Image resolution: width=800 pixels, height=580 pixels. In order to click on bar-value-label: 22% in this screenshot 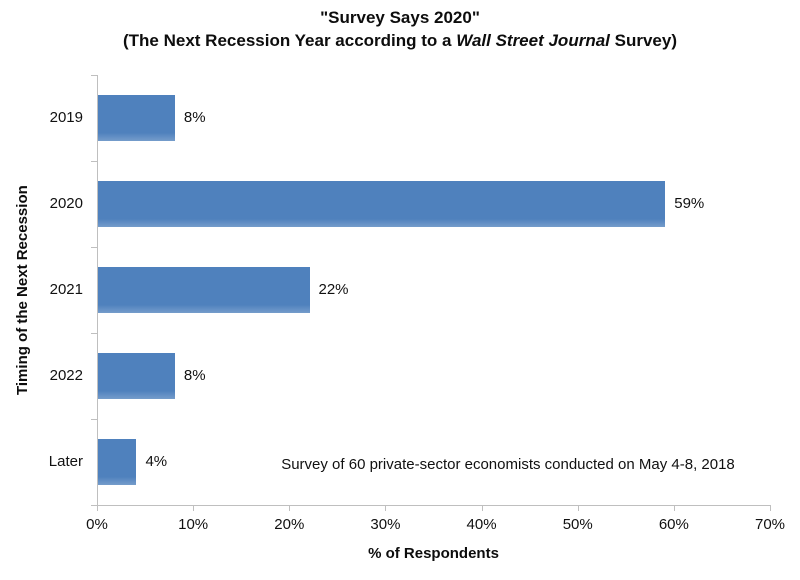, I will do `click(333, 289)`.